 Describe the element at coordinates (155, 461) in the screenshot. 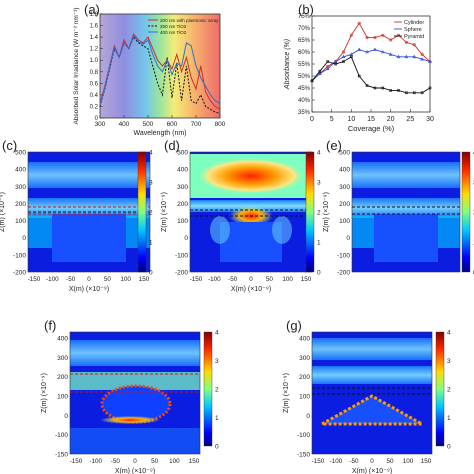

I see `map-f-x-tick: 50` at that location.